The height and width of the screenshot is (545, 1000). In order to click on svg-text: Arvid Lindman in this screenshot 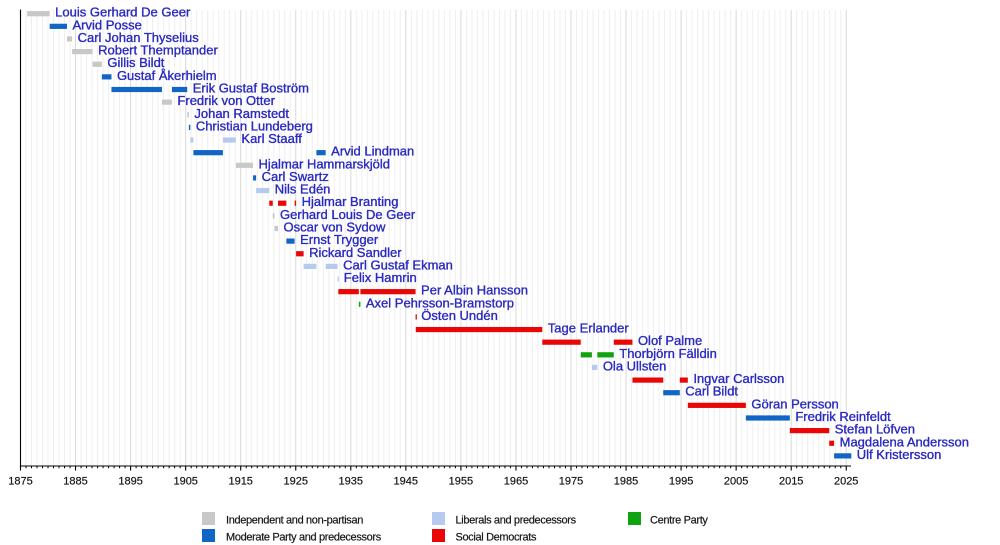, I will do `click(372, 151)`.